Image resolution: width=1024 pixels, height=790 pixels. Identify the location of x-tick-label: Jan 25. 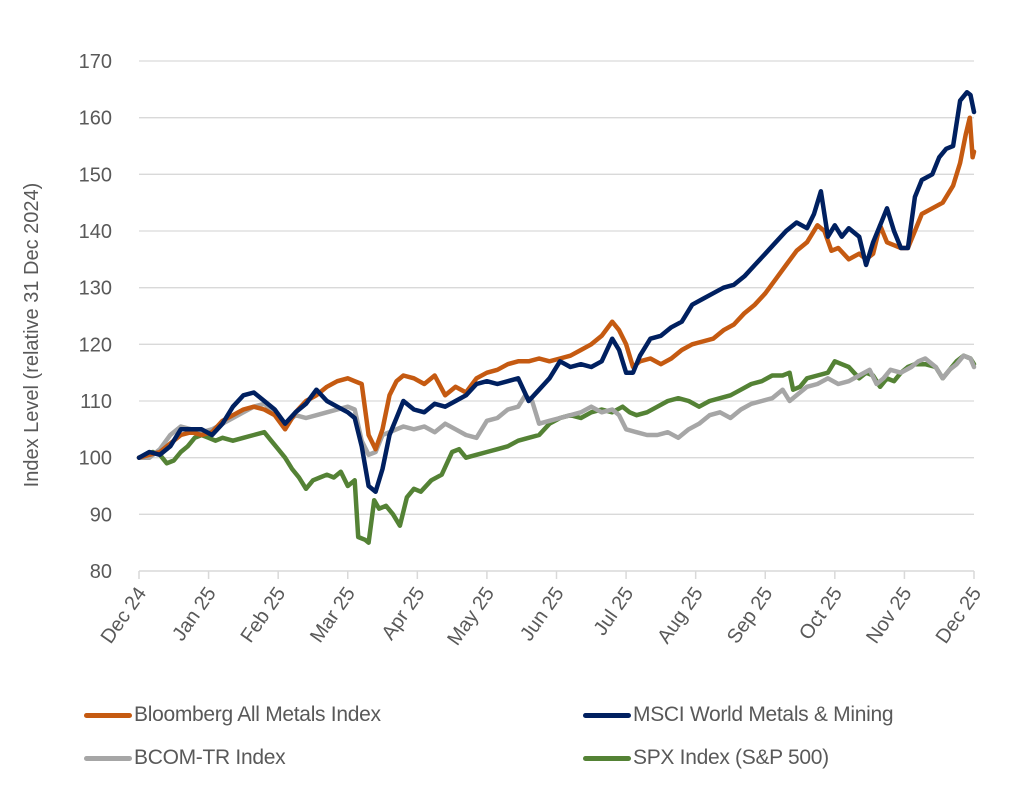
(194, 614).